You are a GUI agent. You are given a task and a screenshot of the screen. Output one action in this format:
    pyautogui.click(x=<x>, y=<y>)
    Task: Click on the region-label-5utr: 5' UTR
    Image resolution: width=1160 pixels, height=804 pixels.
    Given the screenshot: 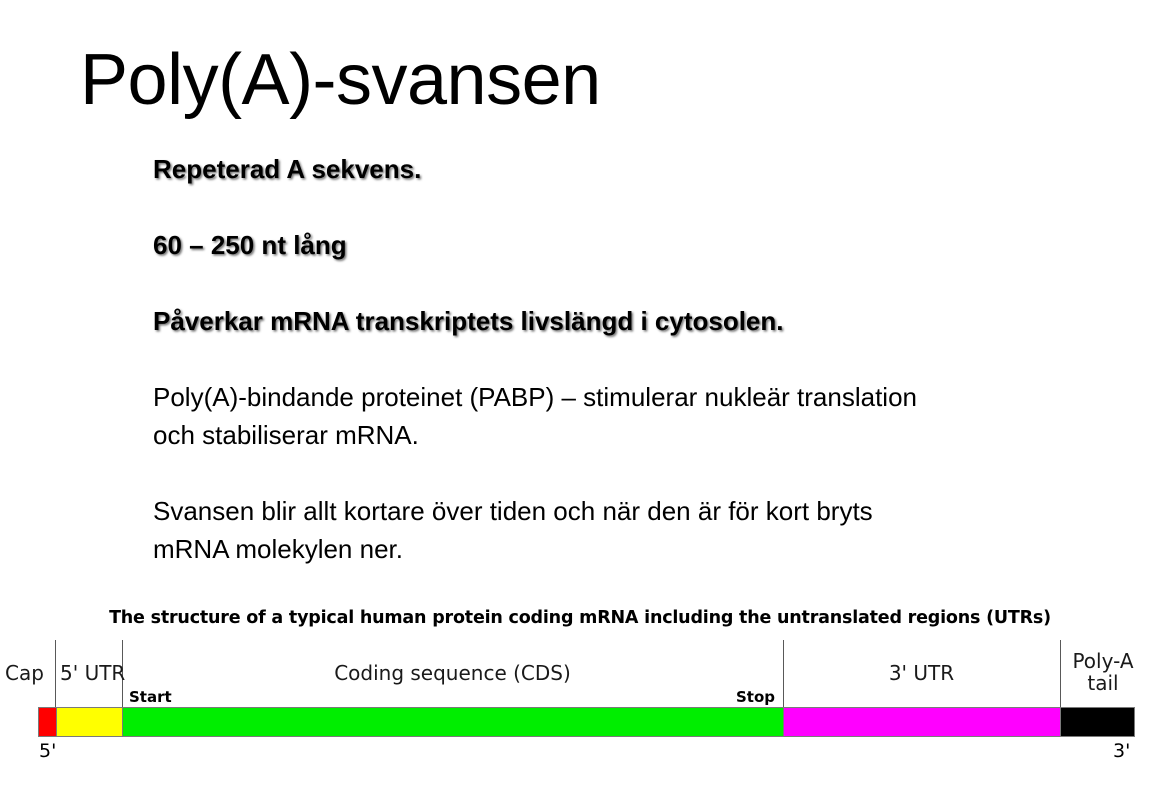 What is the action you would take?
    pyautogui.click(x=93, y=673)
    